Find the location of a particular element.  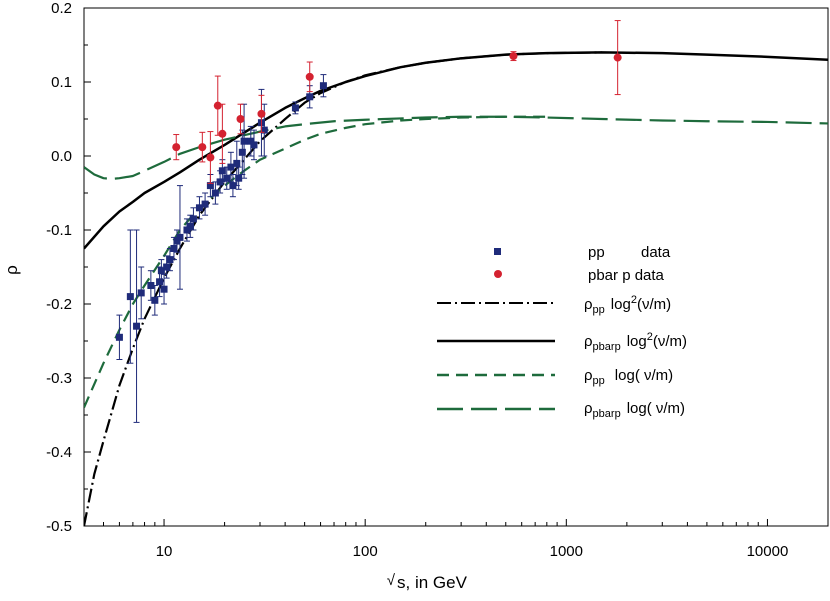

y-tick-label: -0.5 is located at coordinates (59, 526).